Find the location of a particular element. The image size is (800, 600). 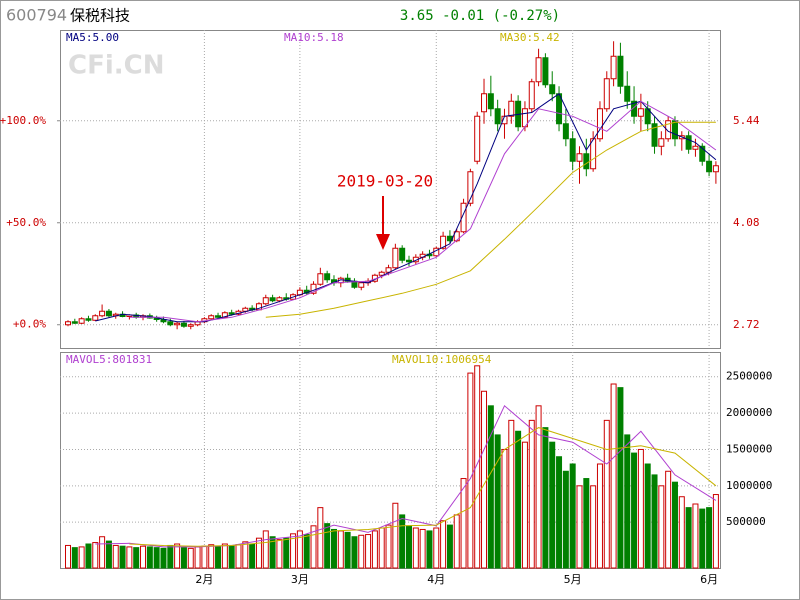

watermark: CFi.CN is located at coordinates (116, 66).